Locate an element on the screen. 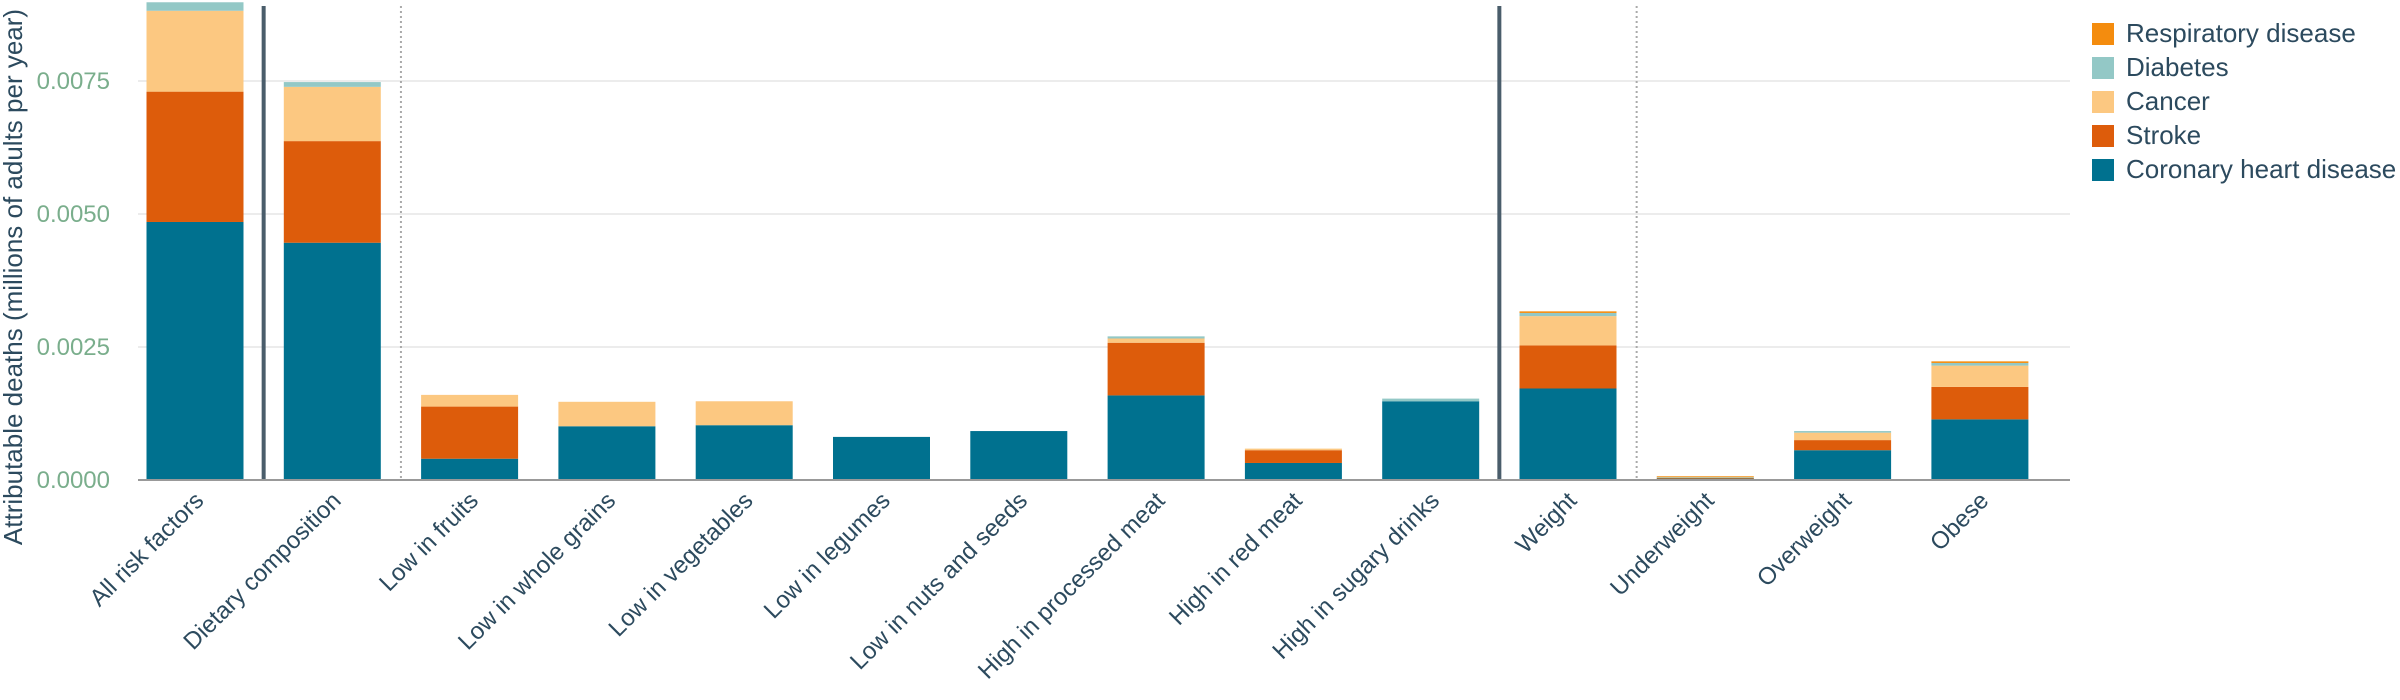 Image resolution: width=2400 pixels, height=700 pixels. y-tick-label: 0.0025 is located at coordinates (73, 347).